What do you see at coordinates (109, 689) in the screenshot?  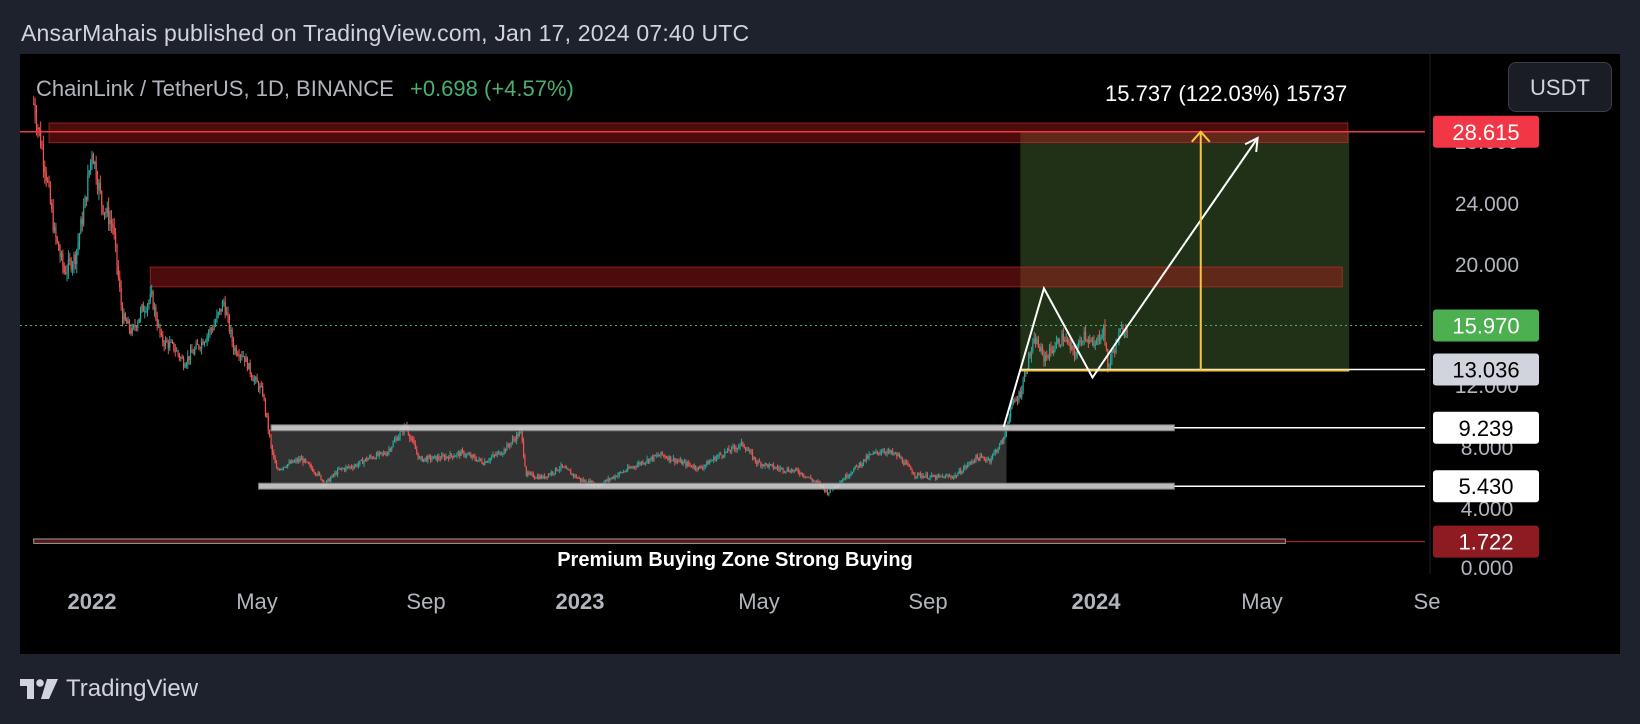 I see `tradingview-logo: TradingView` at bounding box center [109, 689].